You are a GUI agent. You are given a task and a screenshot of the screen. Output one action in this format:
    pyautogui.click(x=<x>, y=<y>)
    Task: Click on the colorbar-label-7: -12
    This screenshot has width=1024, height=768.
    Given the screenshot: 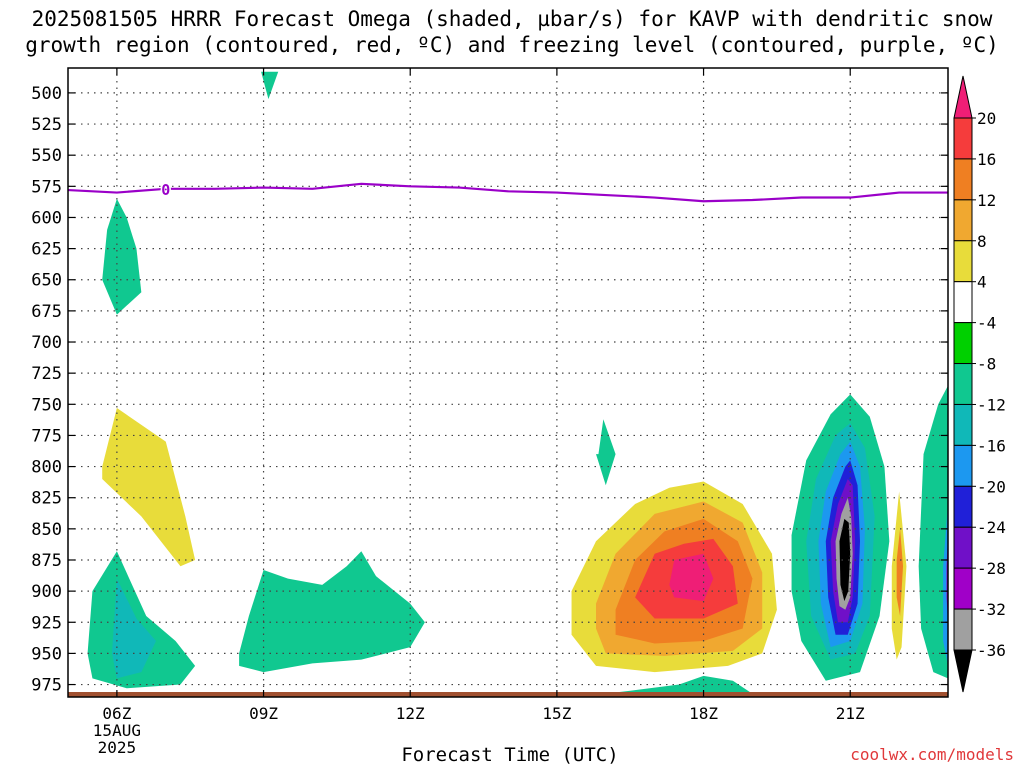 What is the action you would take?
    pyautogui.click(x=991, y=404)
    